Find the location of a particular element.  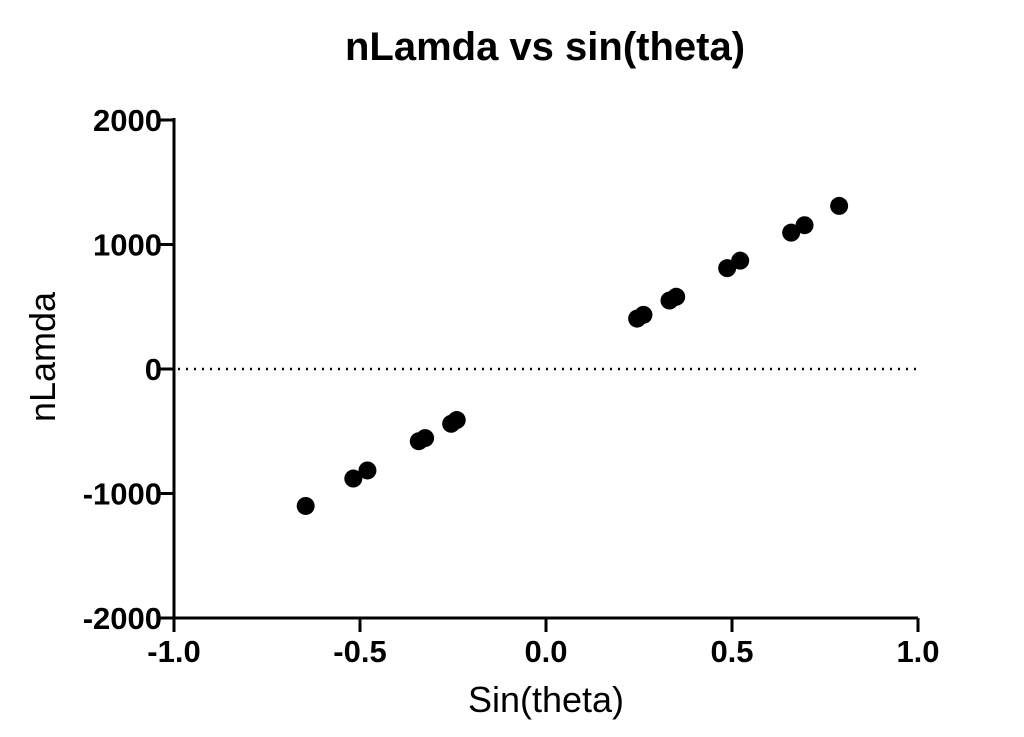

x-tick-label: 0.5 is located at coordinates (731, 651).